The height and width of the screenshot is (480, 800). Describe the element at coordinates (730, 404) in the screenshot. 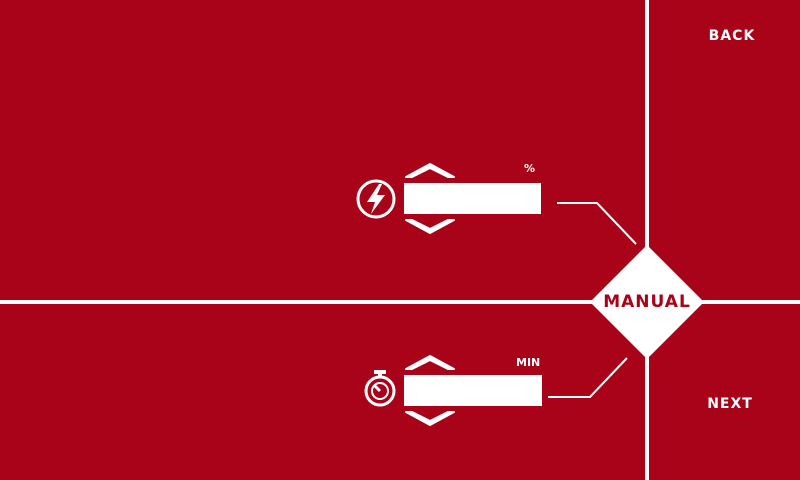

I see `next-button: NEXT` at that location.